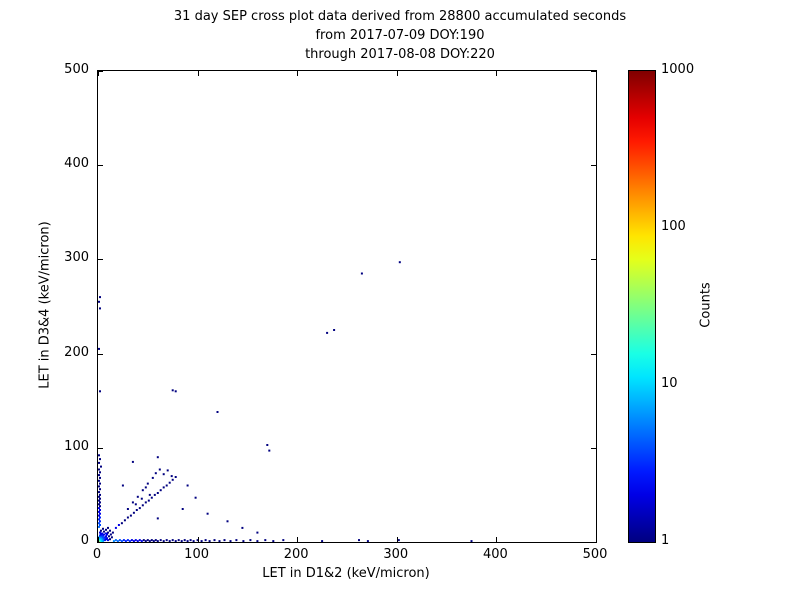  I want to click on y-tick-label: 300, so click(76, 258).